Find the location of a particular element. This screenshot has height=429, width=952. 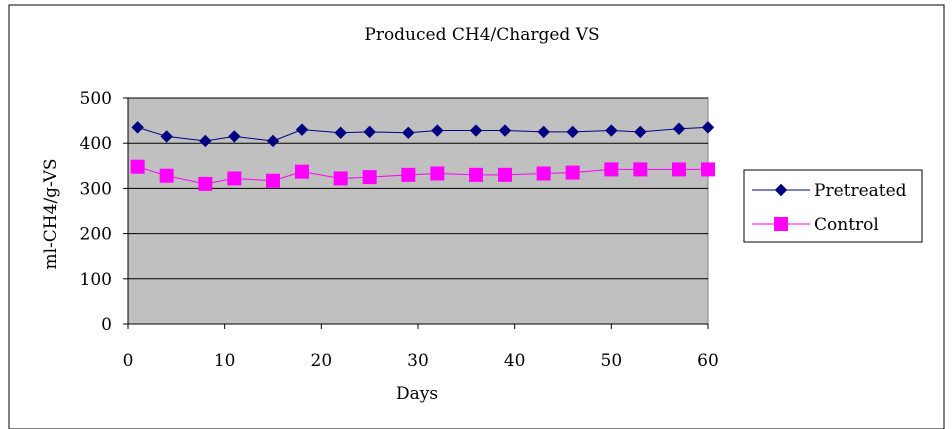

y-tick-label: 500 is located at coordinates (96, 99).